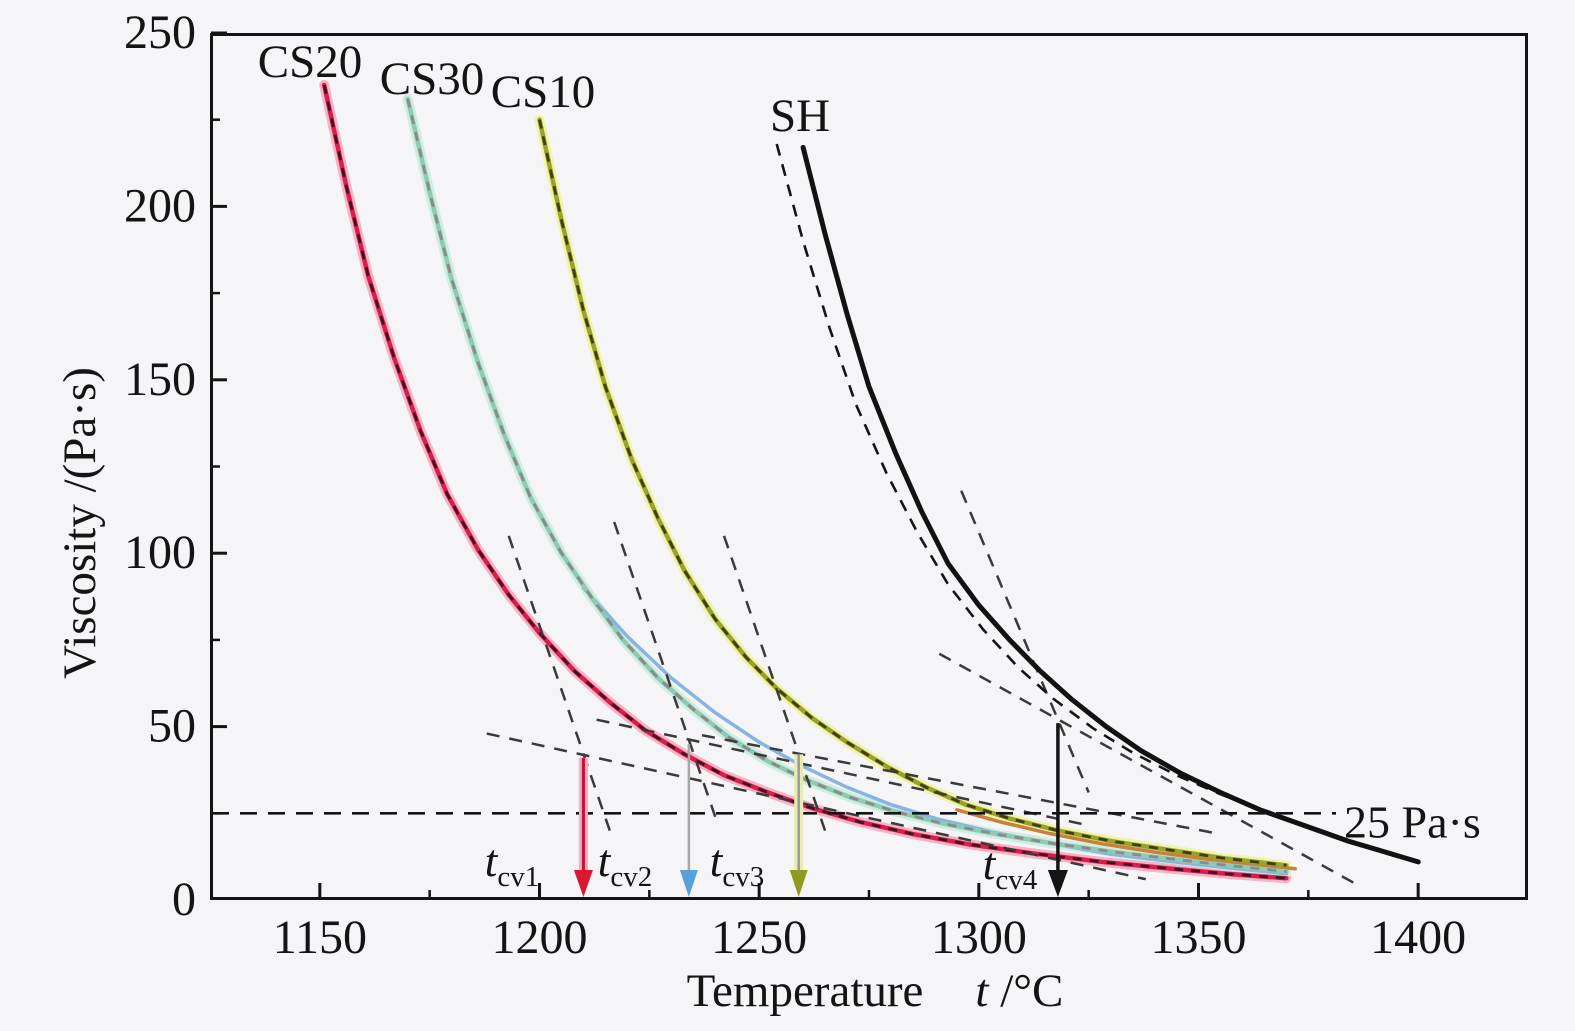 Image resolution: width=1575 pixels, height=1031 pixels. Describe the element at coordinates (543, 92) in the screenshot. I see `curve-label-cs10: CS10` at that location.